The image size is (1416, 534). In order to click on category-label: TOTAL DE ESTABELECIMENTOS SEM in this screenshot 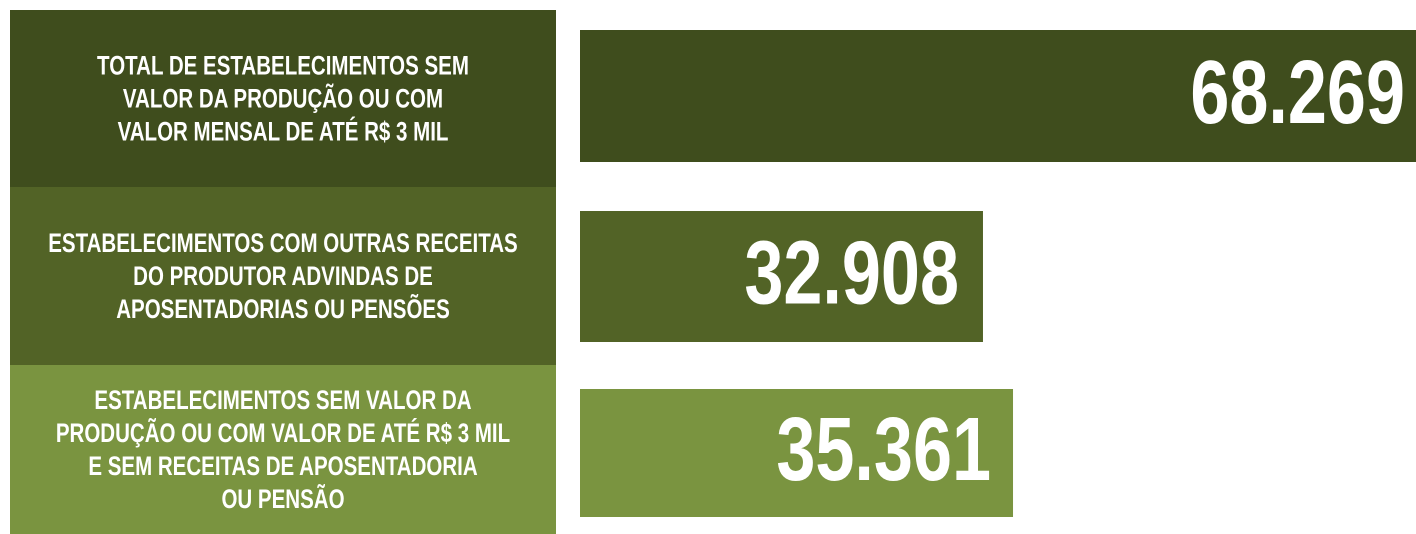, I will do `click(283, 66)`.